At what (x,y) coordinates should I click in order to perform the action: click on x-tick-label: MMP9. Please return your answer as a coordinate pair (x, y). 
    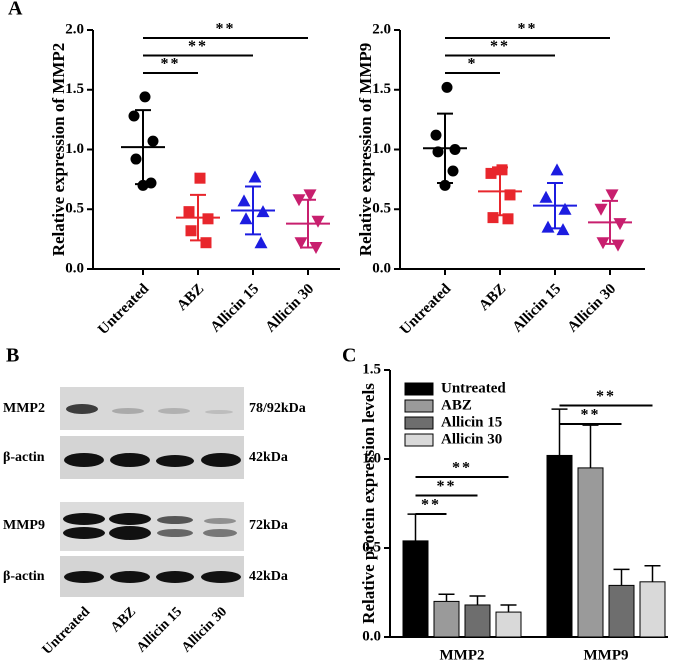
    Looking at the image, I should click on (606, 655).